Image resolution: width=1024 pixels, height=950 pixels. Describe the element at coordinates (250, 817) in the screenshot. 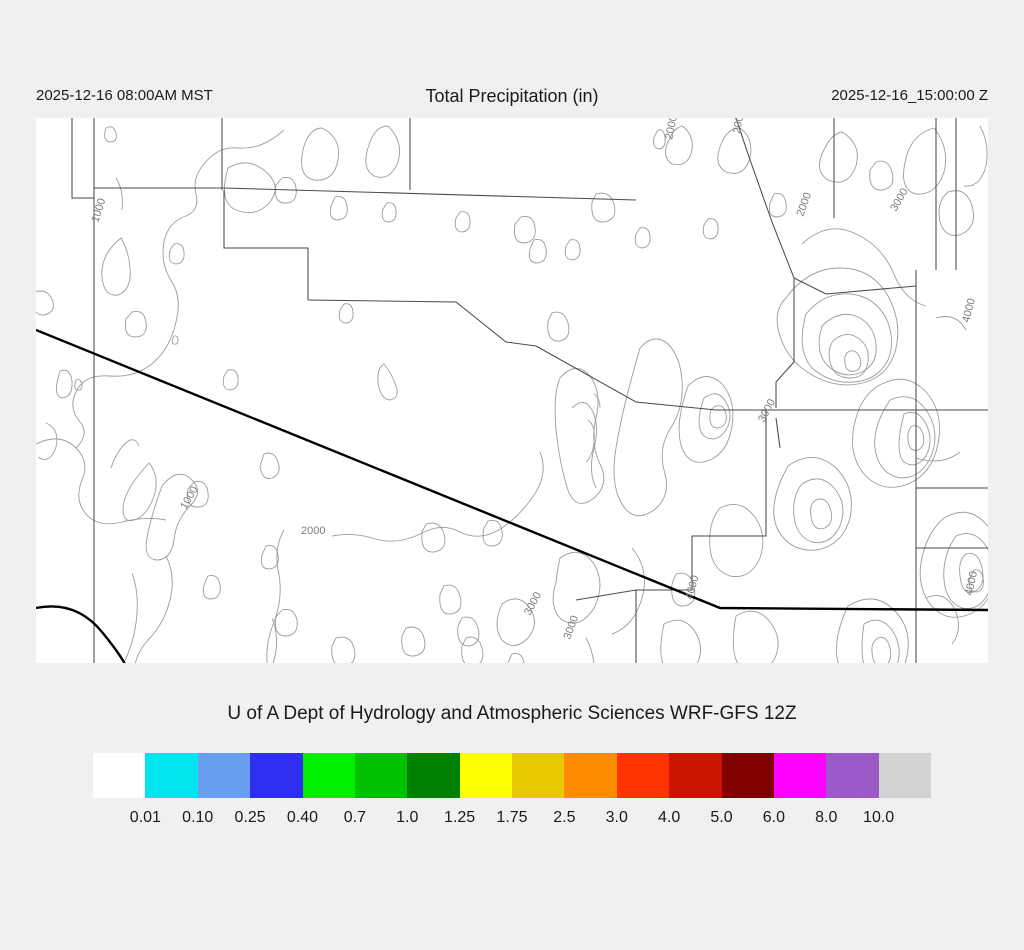

I see `colorbar-tick-0.25: 0.25` at that location.